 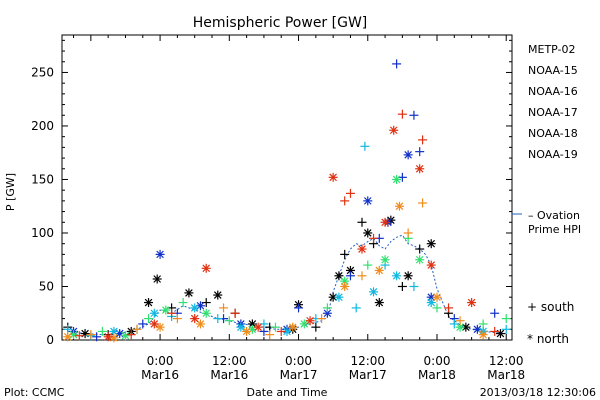 I want to click on legend-item-noaa-18: NOAA-18, so click(x=553, y=133).